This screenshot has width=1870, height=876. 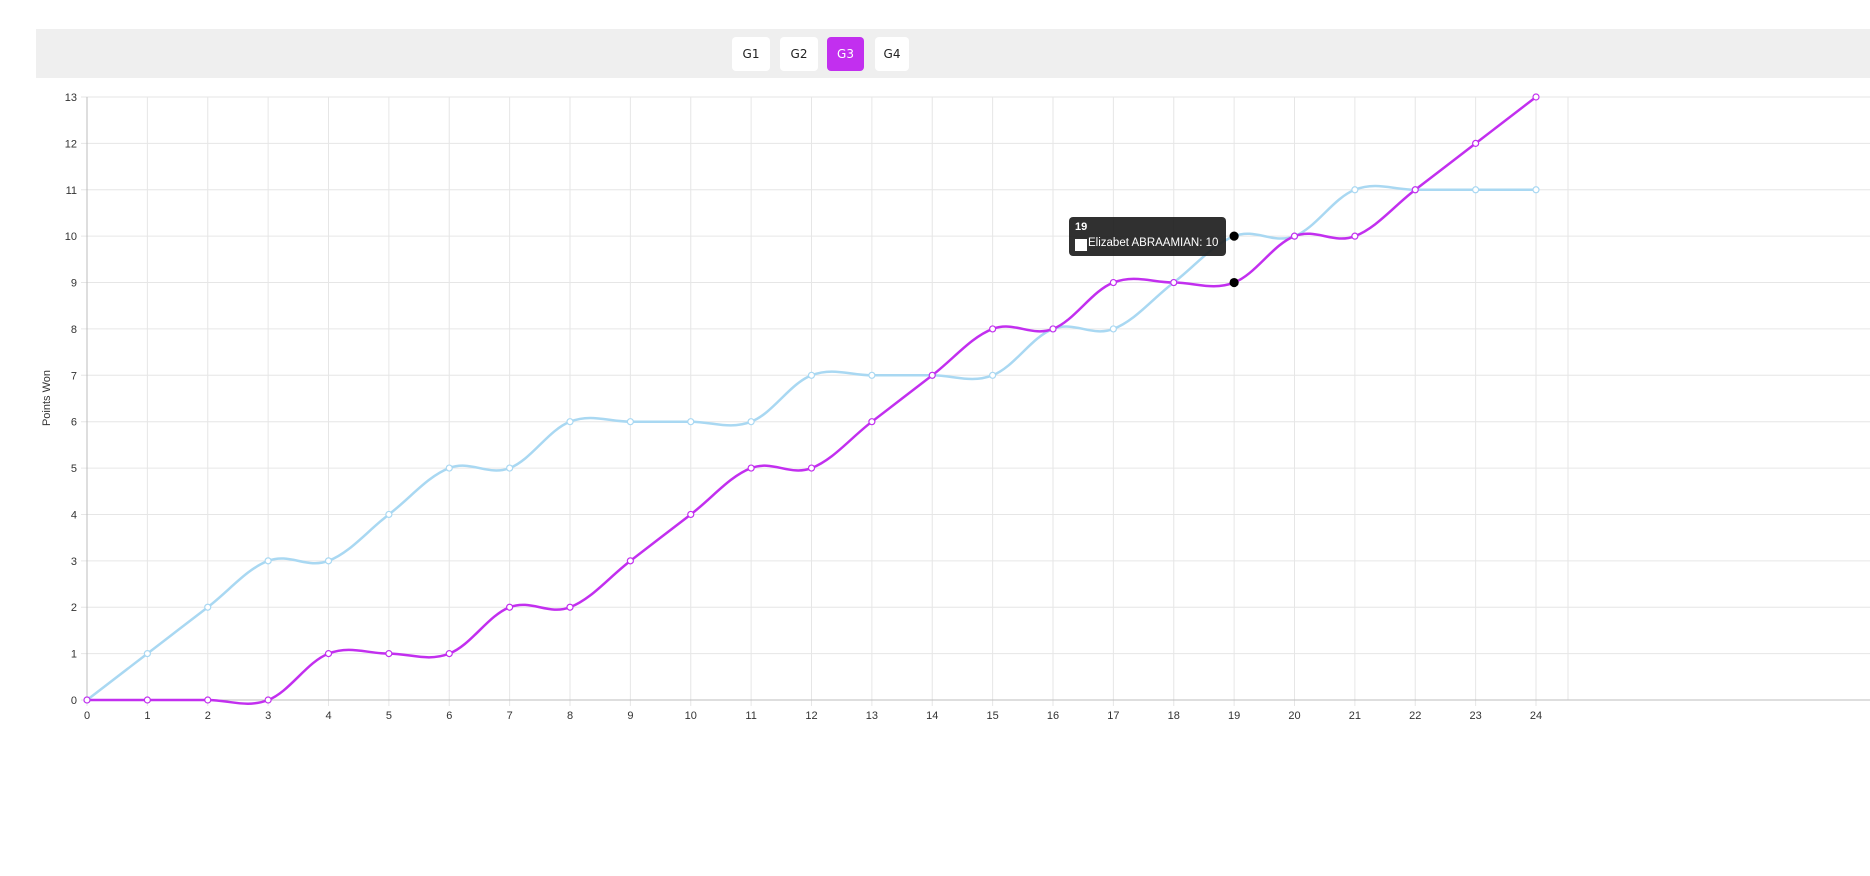 What do you see at coordinates (1415, 716) in the screenshot?
I see `x-tick-label: 22` at bounding box center [1415, 716].